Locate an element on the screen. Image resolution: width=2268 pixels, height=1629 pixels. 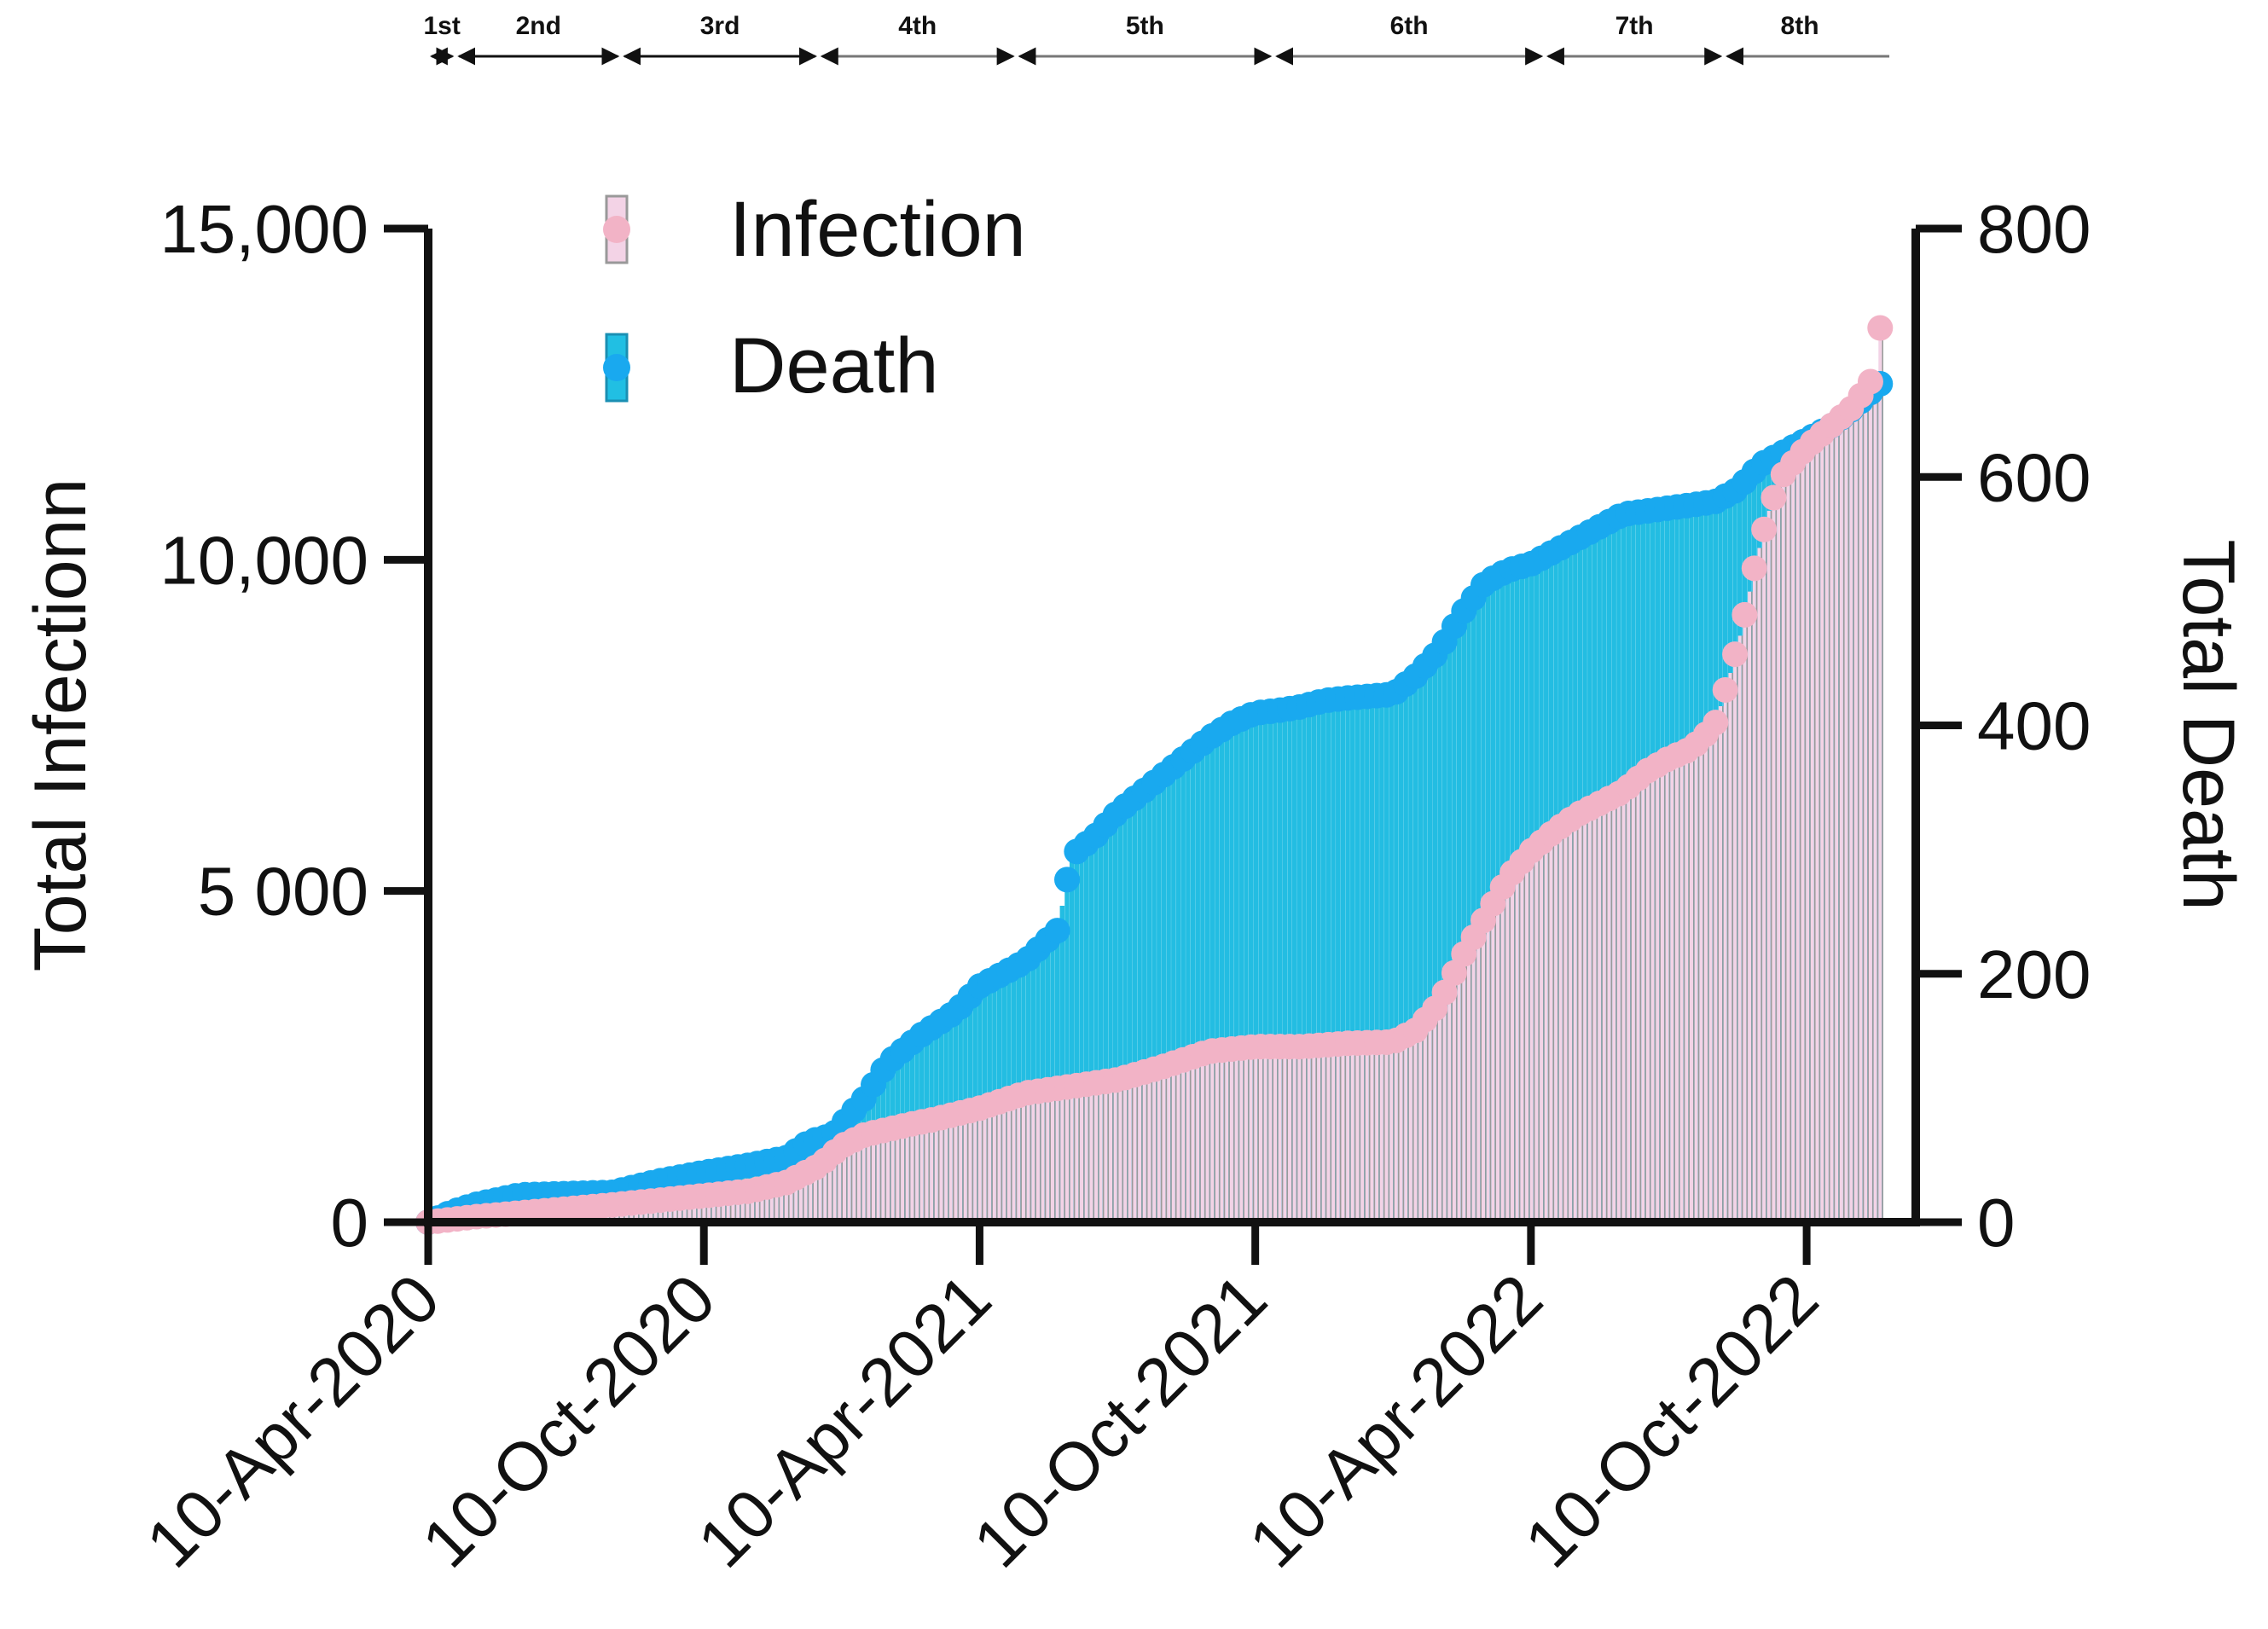
x-tick-label: 10-Apr-2022 is located at coordinates (1395, 1420).